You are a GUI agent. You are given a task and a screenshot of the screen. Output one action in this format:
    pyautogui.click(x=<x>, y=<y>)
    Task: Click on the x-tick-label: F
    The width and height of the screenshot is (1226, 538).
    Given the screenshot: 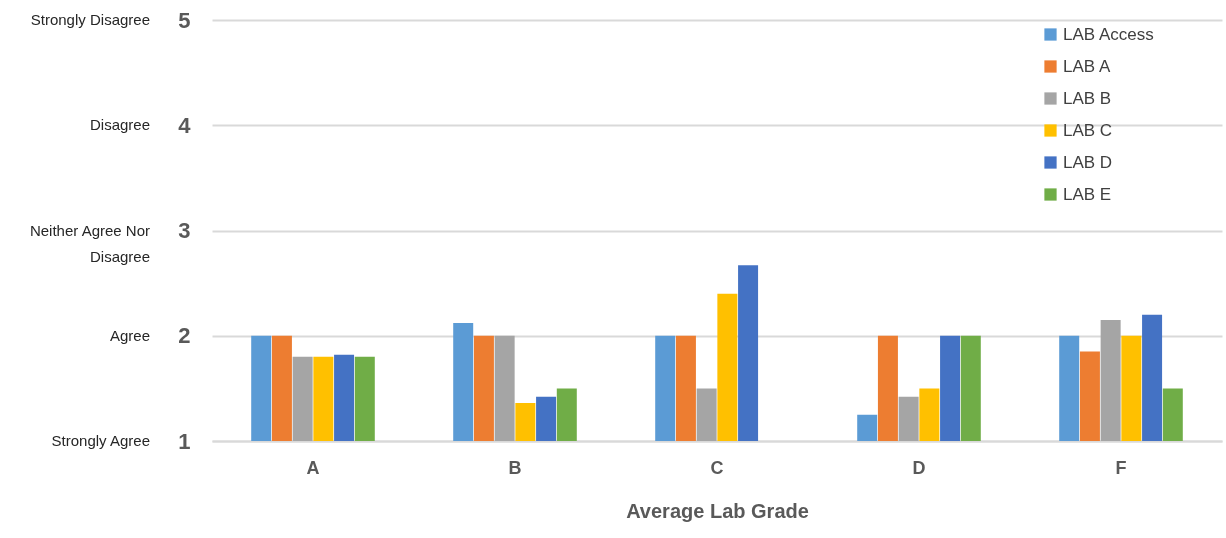 What is the action you would take?
    pyautogui.click(x=1121, y=467)
    